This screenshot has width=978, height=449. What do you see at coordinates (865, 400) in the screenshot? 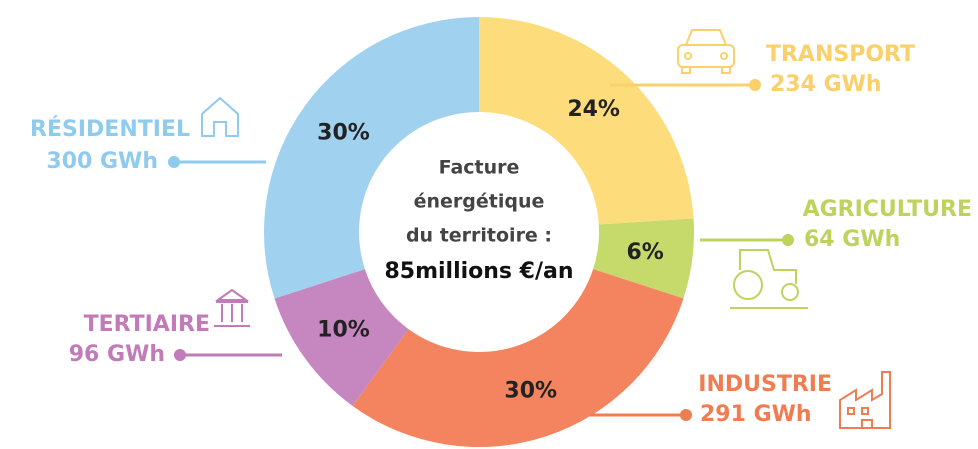
I see `factory-icon` at bounding box center [865, 400].